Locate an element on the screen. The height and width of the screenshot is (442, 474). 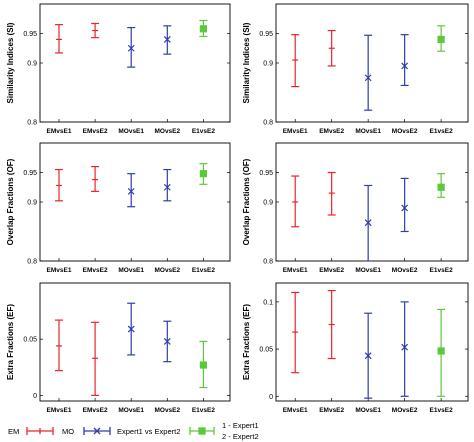
legend-label-mo: MO is located at coordinates (68, 431).